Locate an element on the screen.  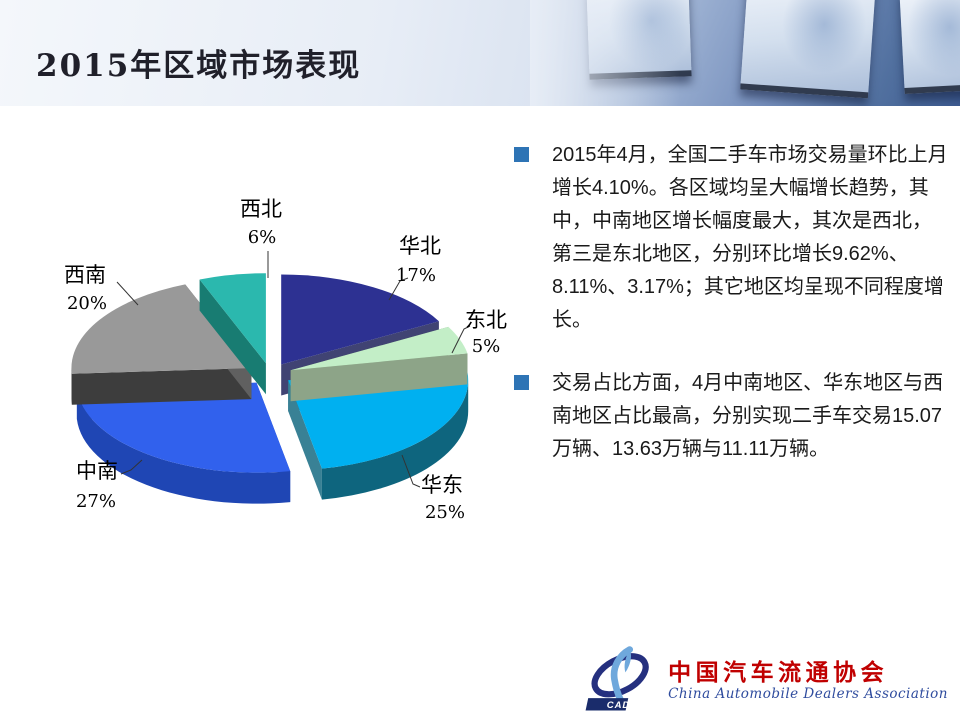
svg-text: 6% is located at coordinates (262, 237).